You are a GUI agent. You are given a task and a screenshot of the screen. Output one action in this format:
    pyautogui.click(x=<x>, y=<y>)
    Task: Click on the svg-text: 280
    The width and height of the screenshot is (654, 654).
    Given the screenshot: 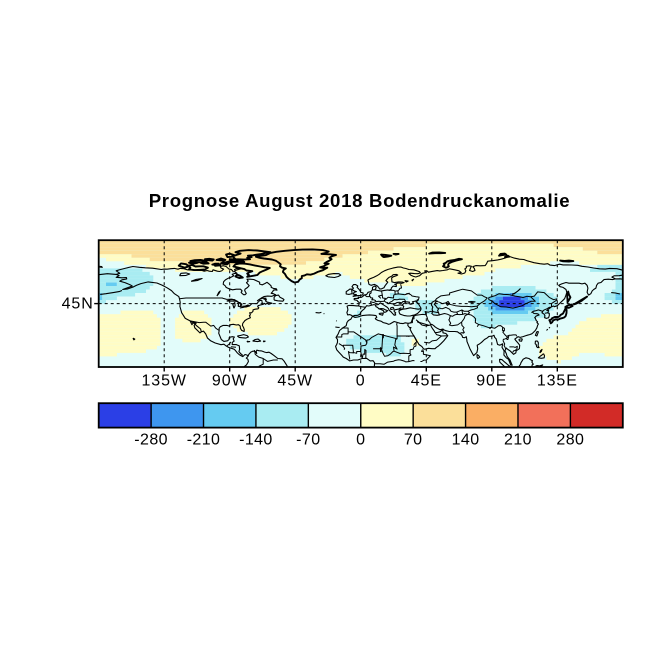 What is the action you would take?
    pyautogui.click(x=570, y=439)
    